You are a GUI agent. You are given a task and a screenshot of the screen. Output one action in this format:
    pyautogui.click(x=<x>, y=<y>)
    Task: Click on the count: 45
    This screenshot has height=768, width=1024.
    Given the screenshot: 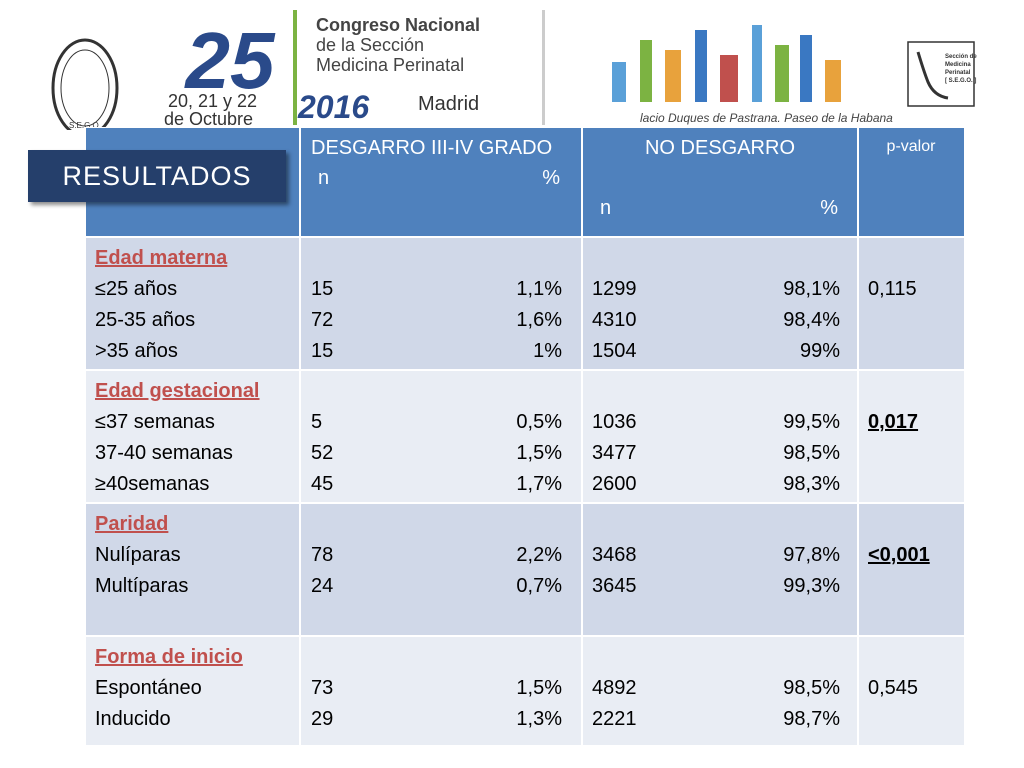 What is the action you would take?
    pyautogui.click(x=322, y=484)
    